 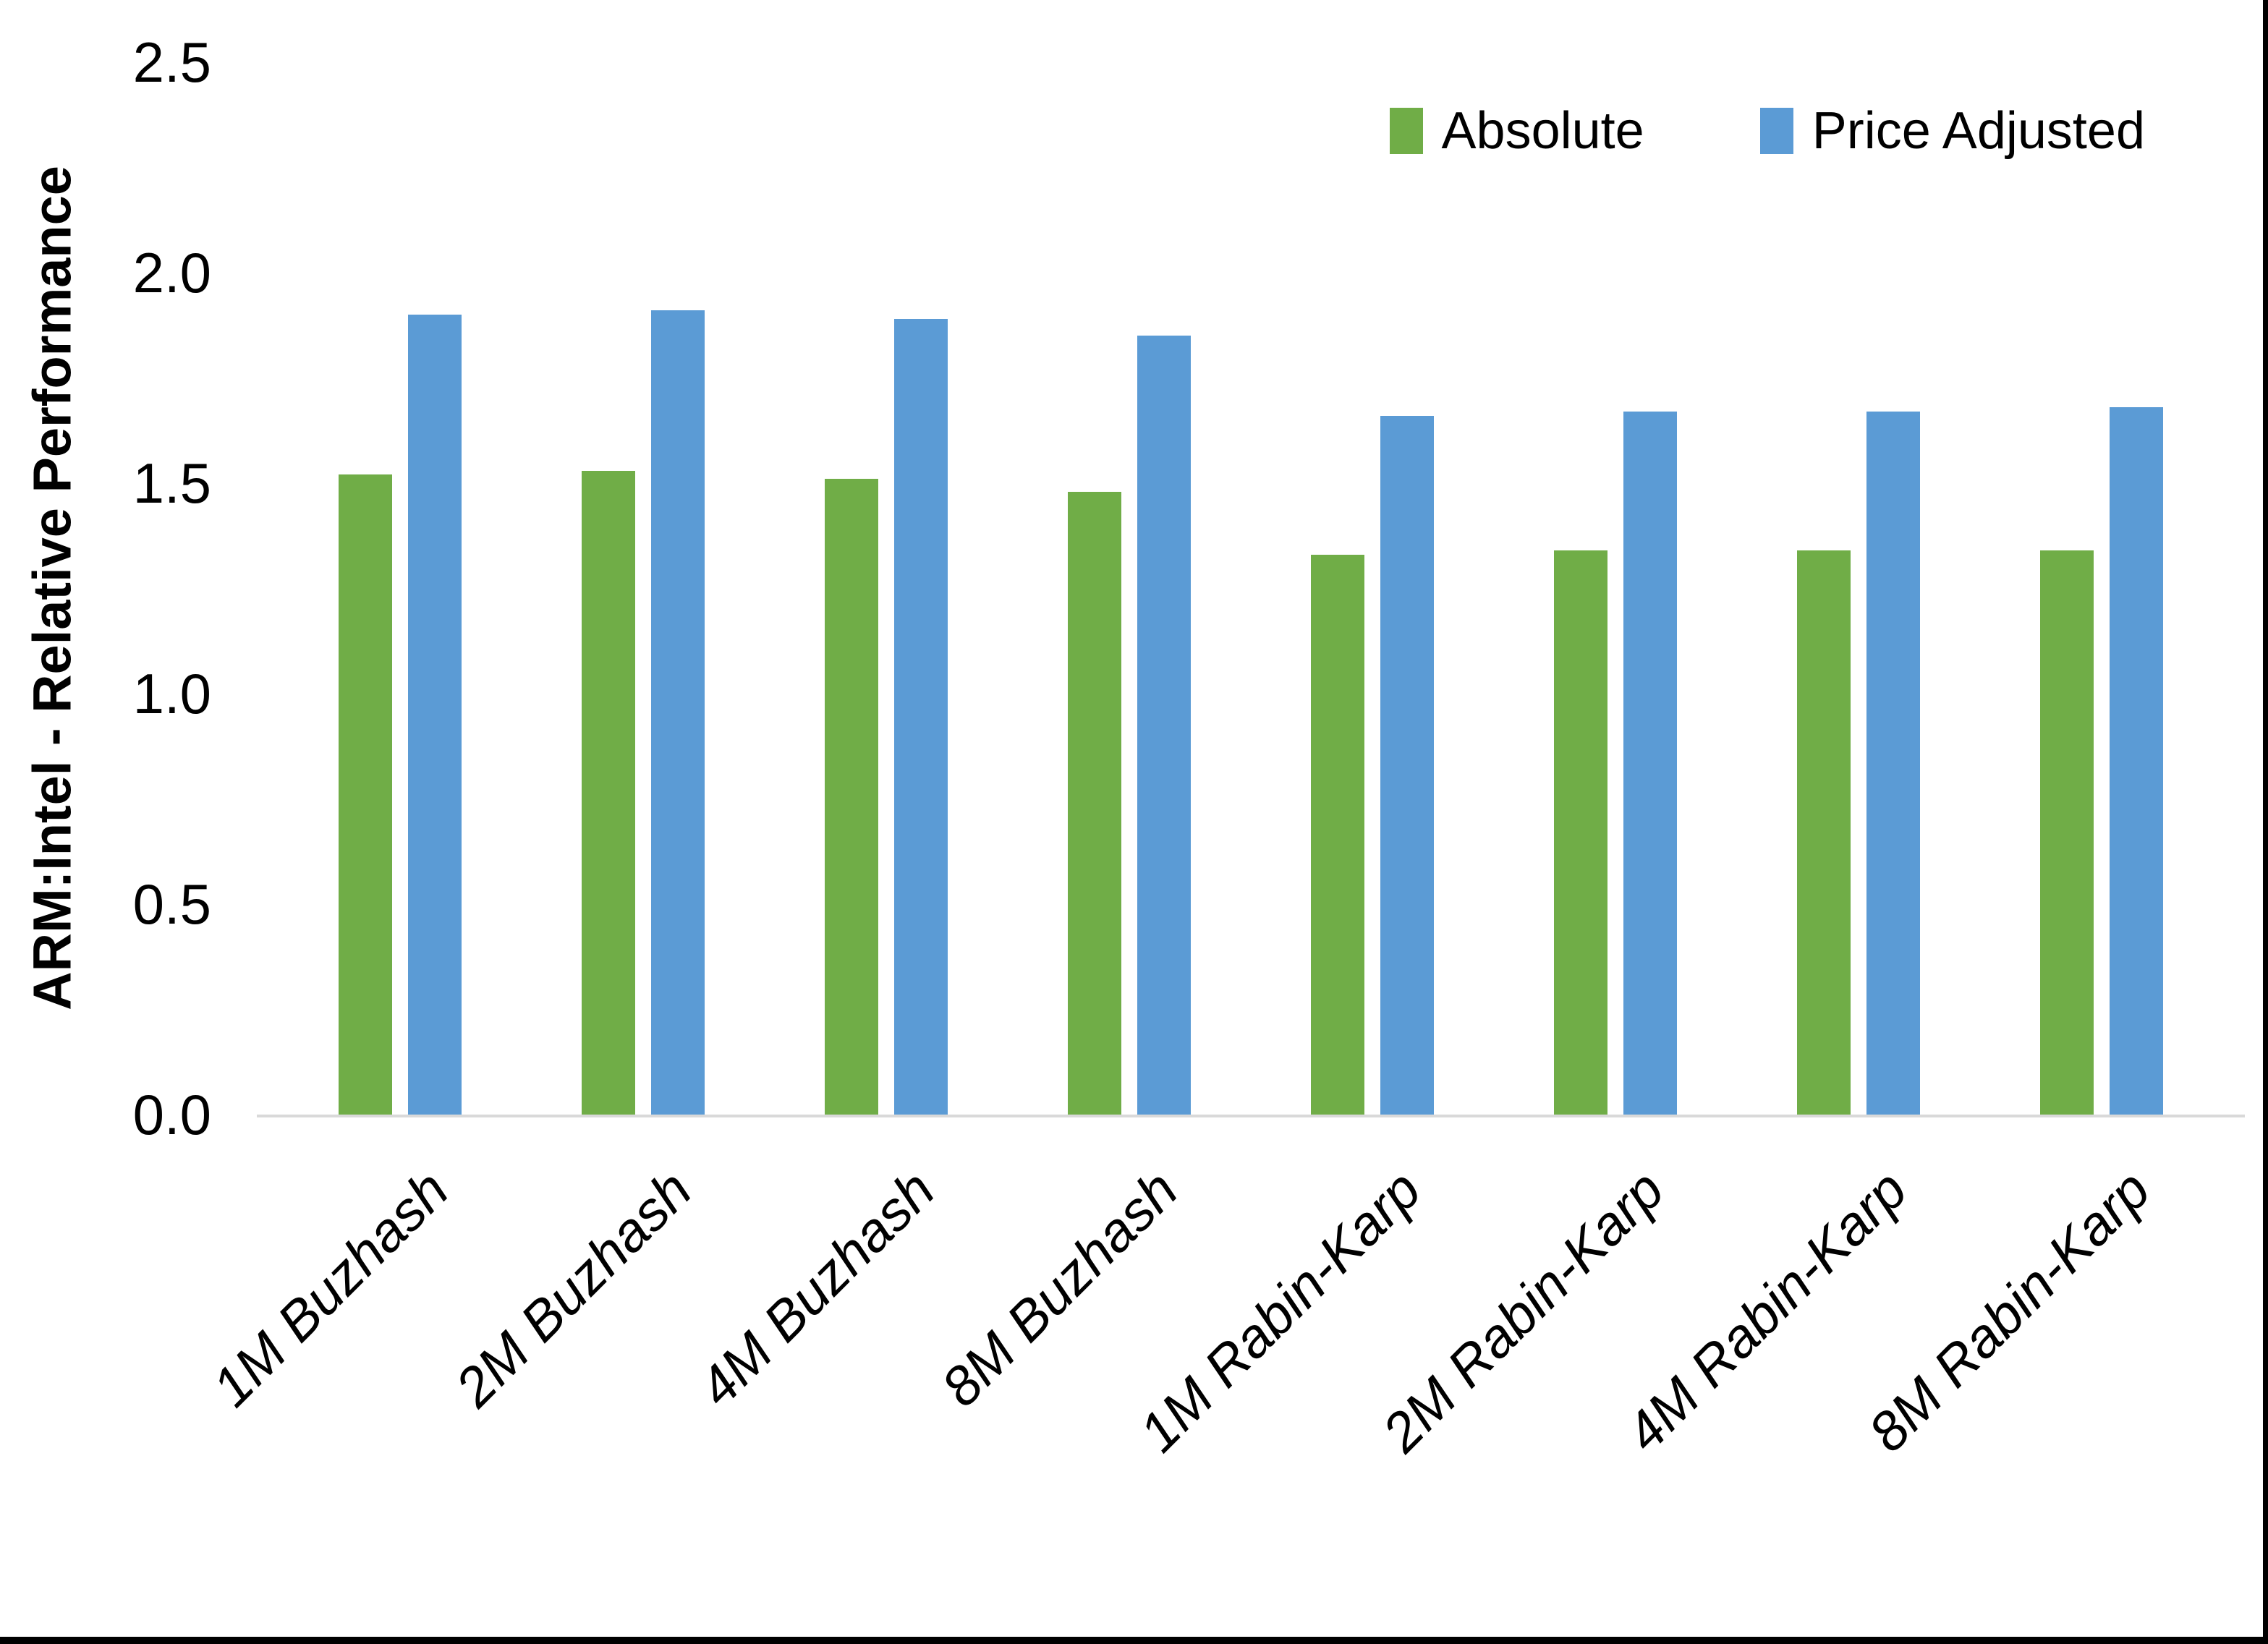 What do you see at coordinates (171, 904) in the screenshot?
I see `y-tick-label: 0.5` at bounding box center [171, 904].